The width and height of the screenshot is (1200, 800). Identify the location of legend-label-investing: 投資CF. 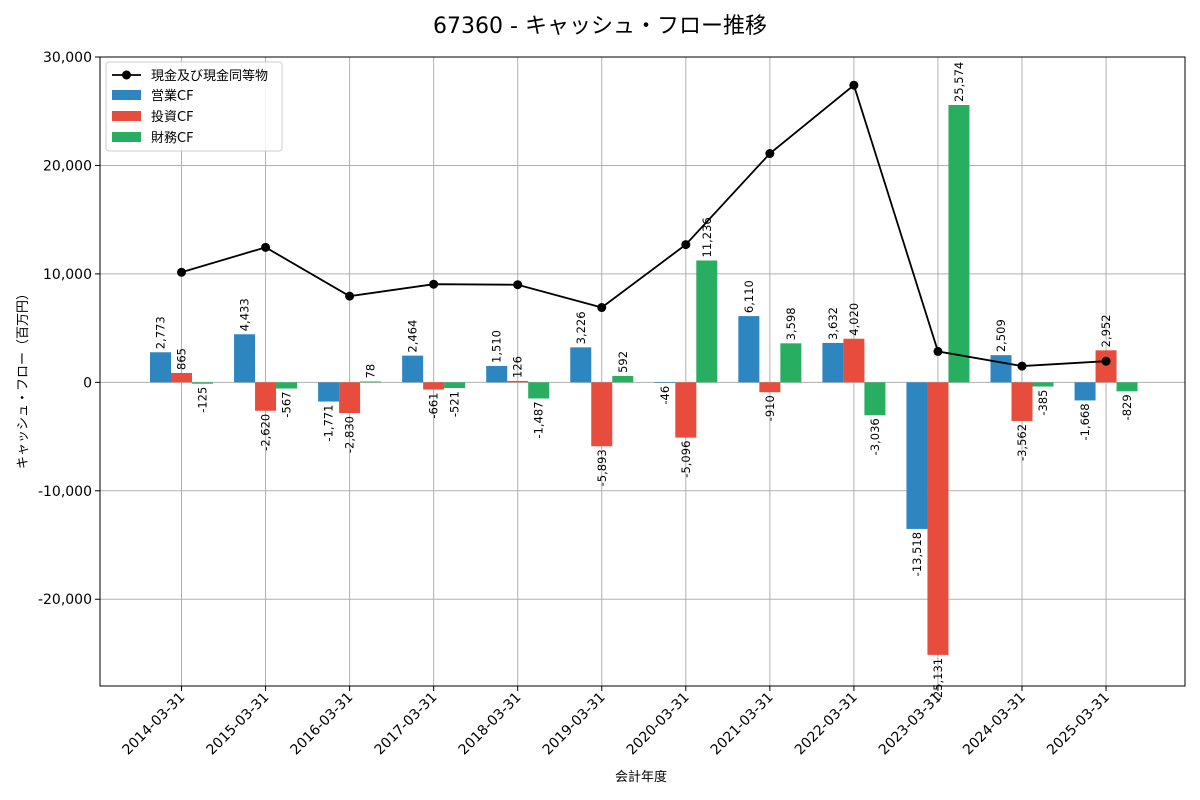
(172, 117).